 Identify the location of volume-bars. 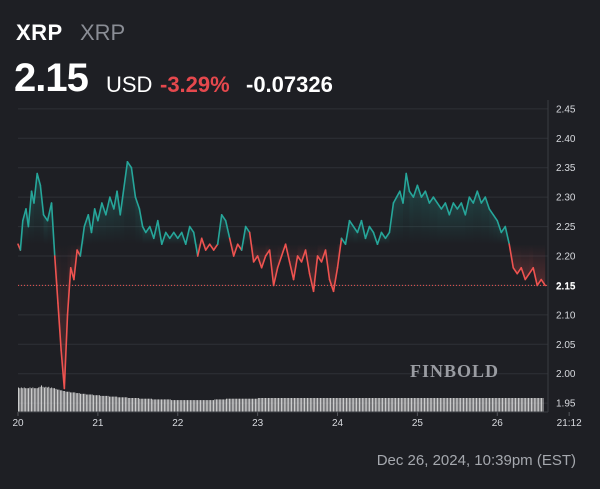
(281, 398).